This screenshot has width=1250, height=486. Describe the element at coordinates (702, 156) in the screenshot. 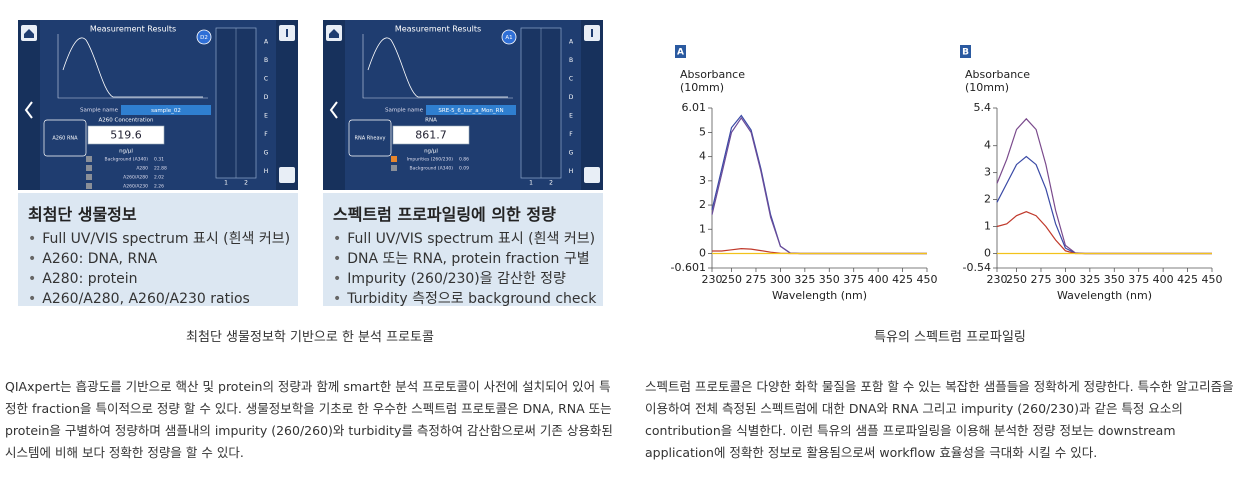

I see `y-tick-label: 4` at that location.